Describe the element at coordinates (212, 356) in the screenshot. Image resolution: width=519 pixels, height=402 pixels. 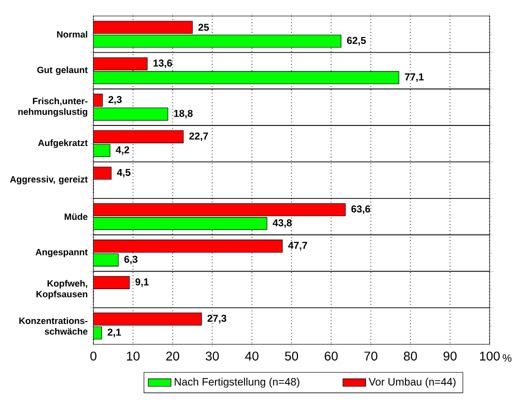
I see `x-tick-label: 30` at that location.